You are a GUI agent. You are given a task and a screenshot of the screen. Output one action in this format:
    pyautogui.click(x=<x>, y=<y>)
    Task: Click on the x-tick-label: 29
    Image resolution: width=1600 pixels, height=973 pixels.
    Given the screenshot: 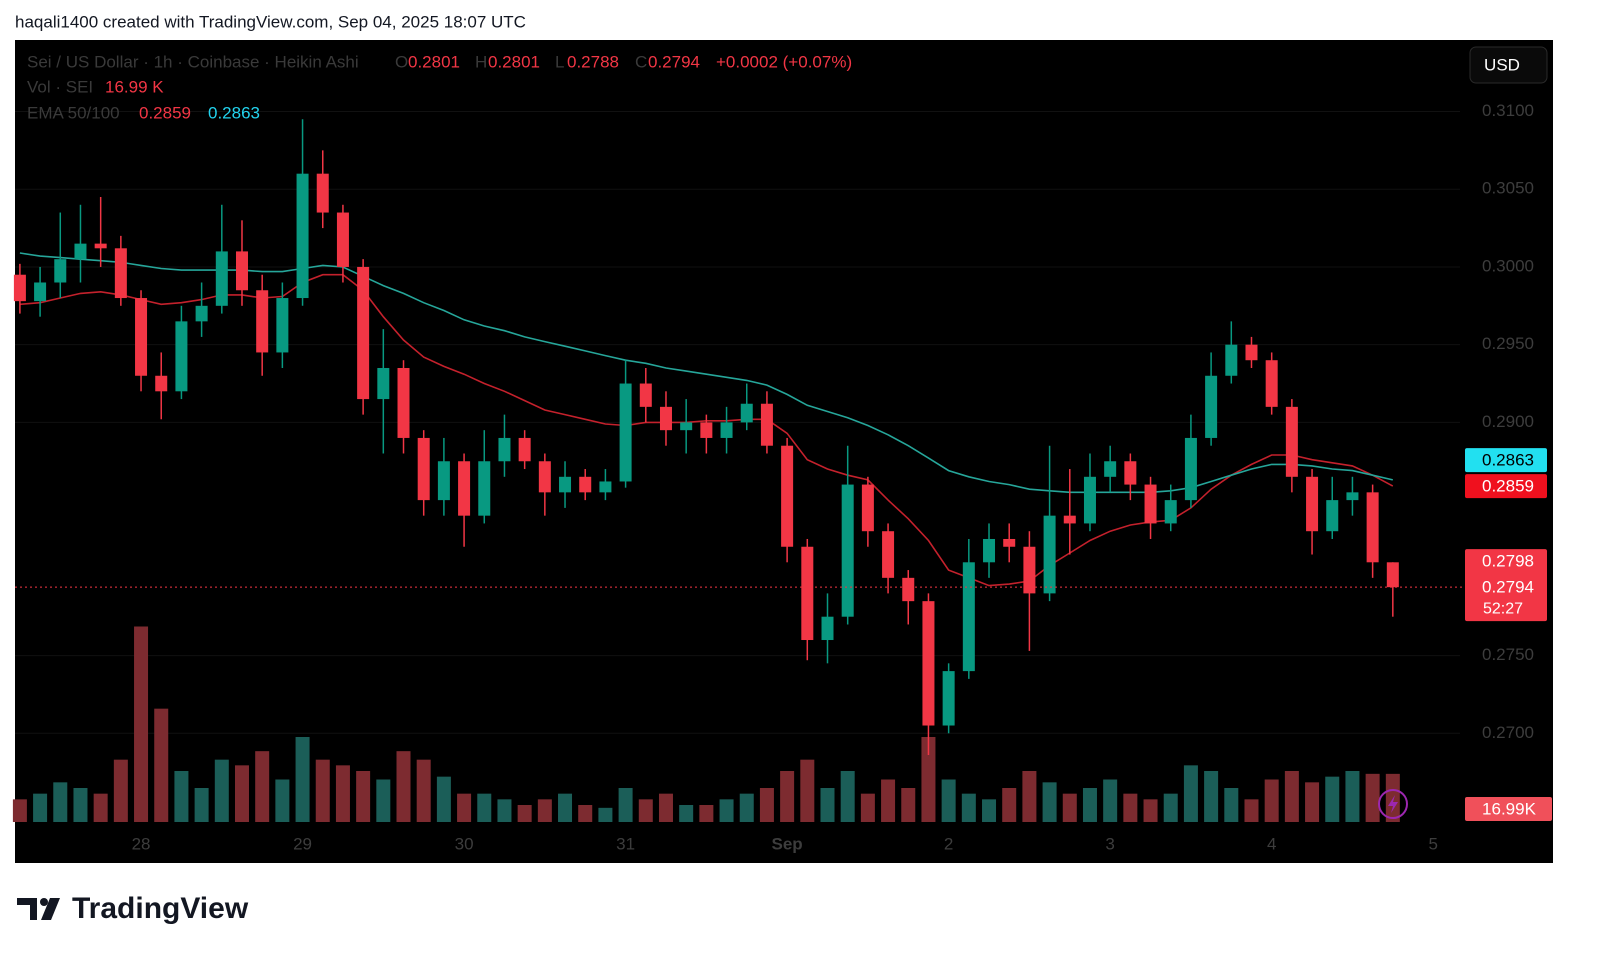 What is the action you would take?
    pyautogui.click(x=302, y=843)
    